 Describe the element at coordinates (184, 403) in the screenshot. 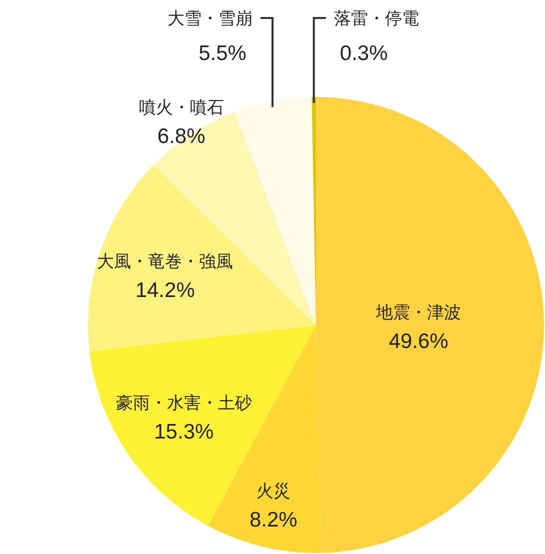

I see `slice-label: 豪雨・水害・土砂` at that location.